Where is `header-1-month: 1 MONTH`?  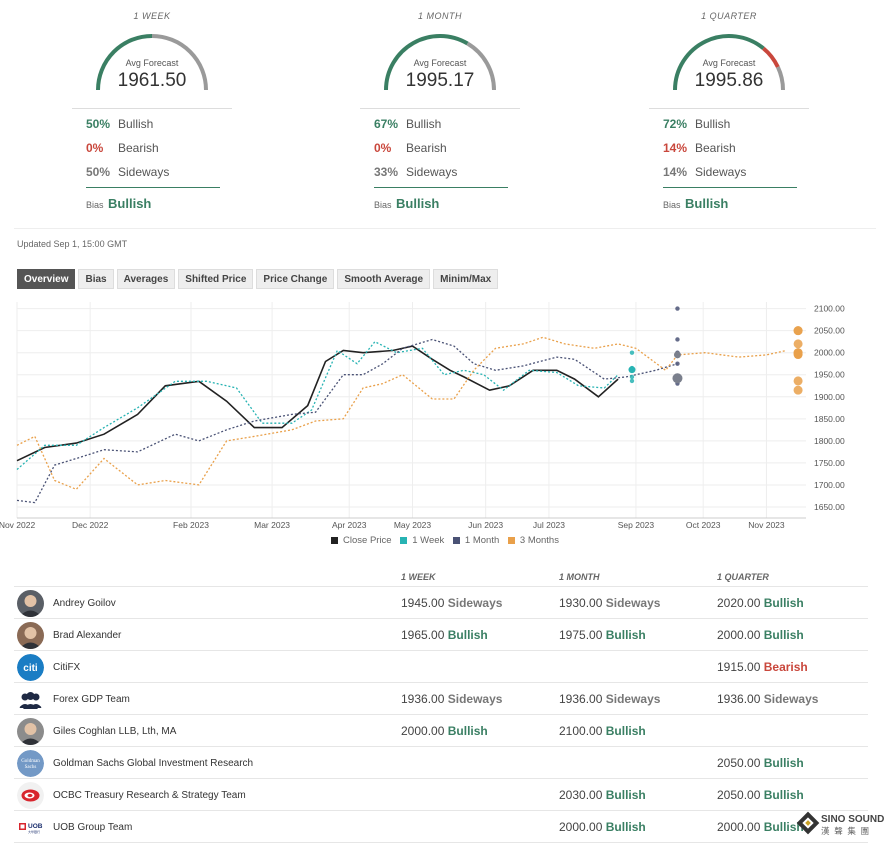
header-1-month: 1 MONTH is located at coordinates (579, 577).